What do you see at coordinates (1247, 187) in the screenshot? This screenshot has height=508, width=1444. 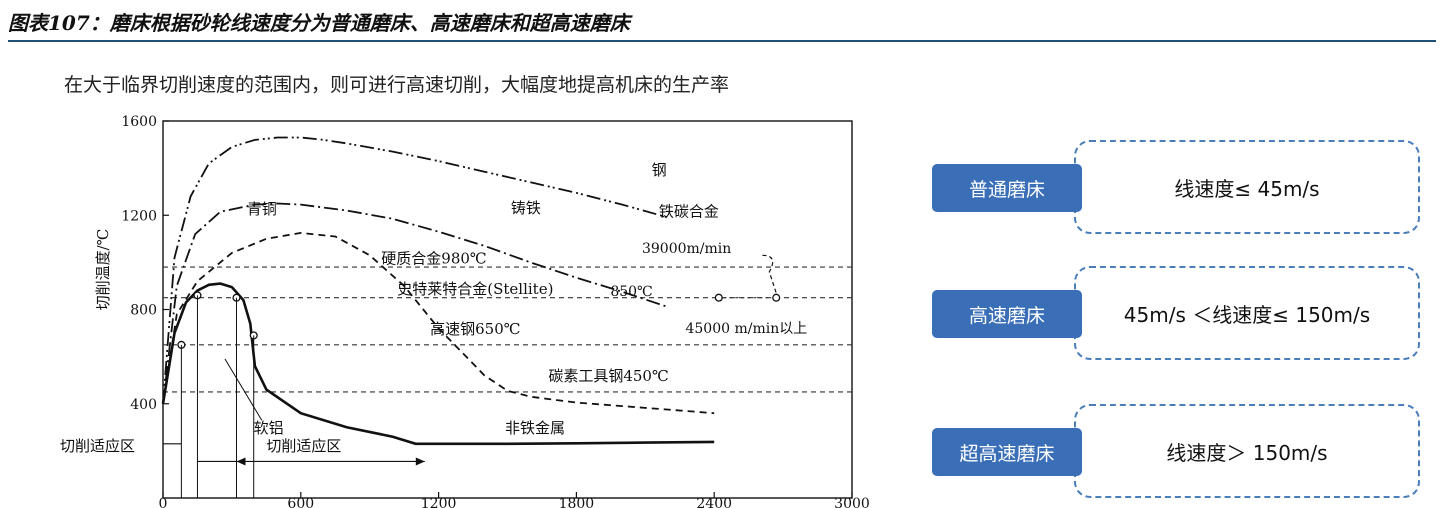 I see `speed-range-normal: 线速度≤ 45m/s` at bounding box center [1247, 187].